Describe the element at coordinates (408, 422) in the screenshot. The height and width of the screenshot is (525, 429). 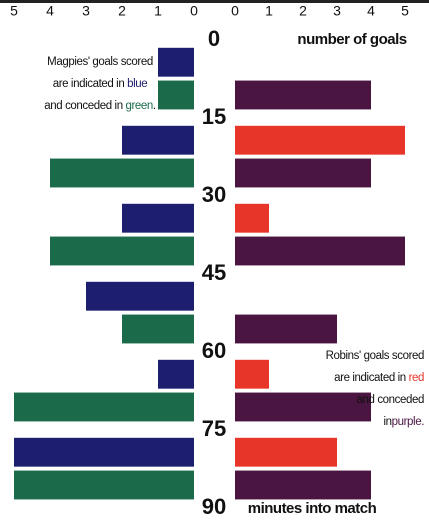
I see `annotation-segment: purple.` at that location.